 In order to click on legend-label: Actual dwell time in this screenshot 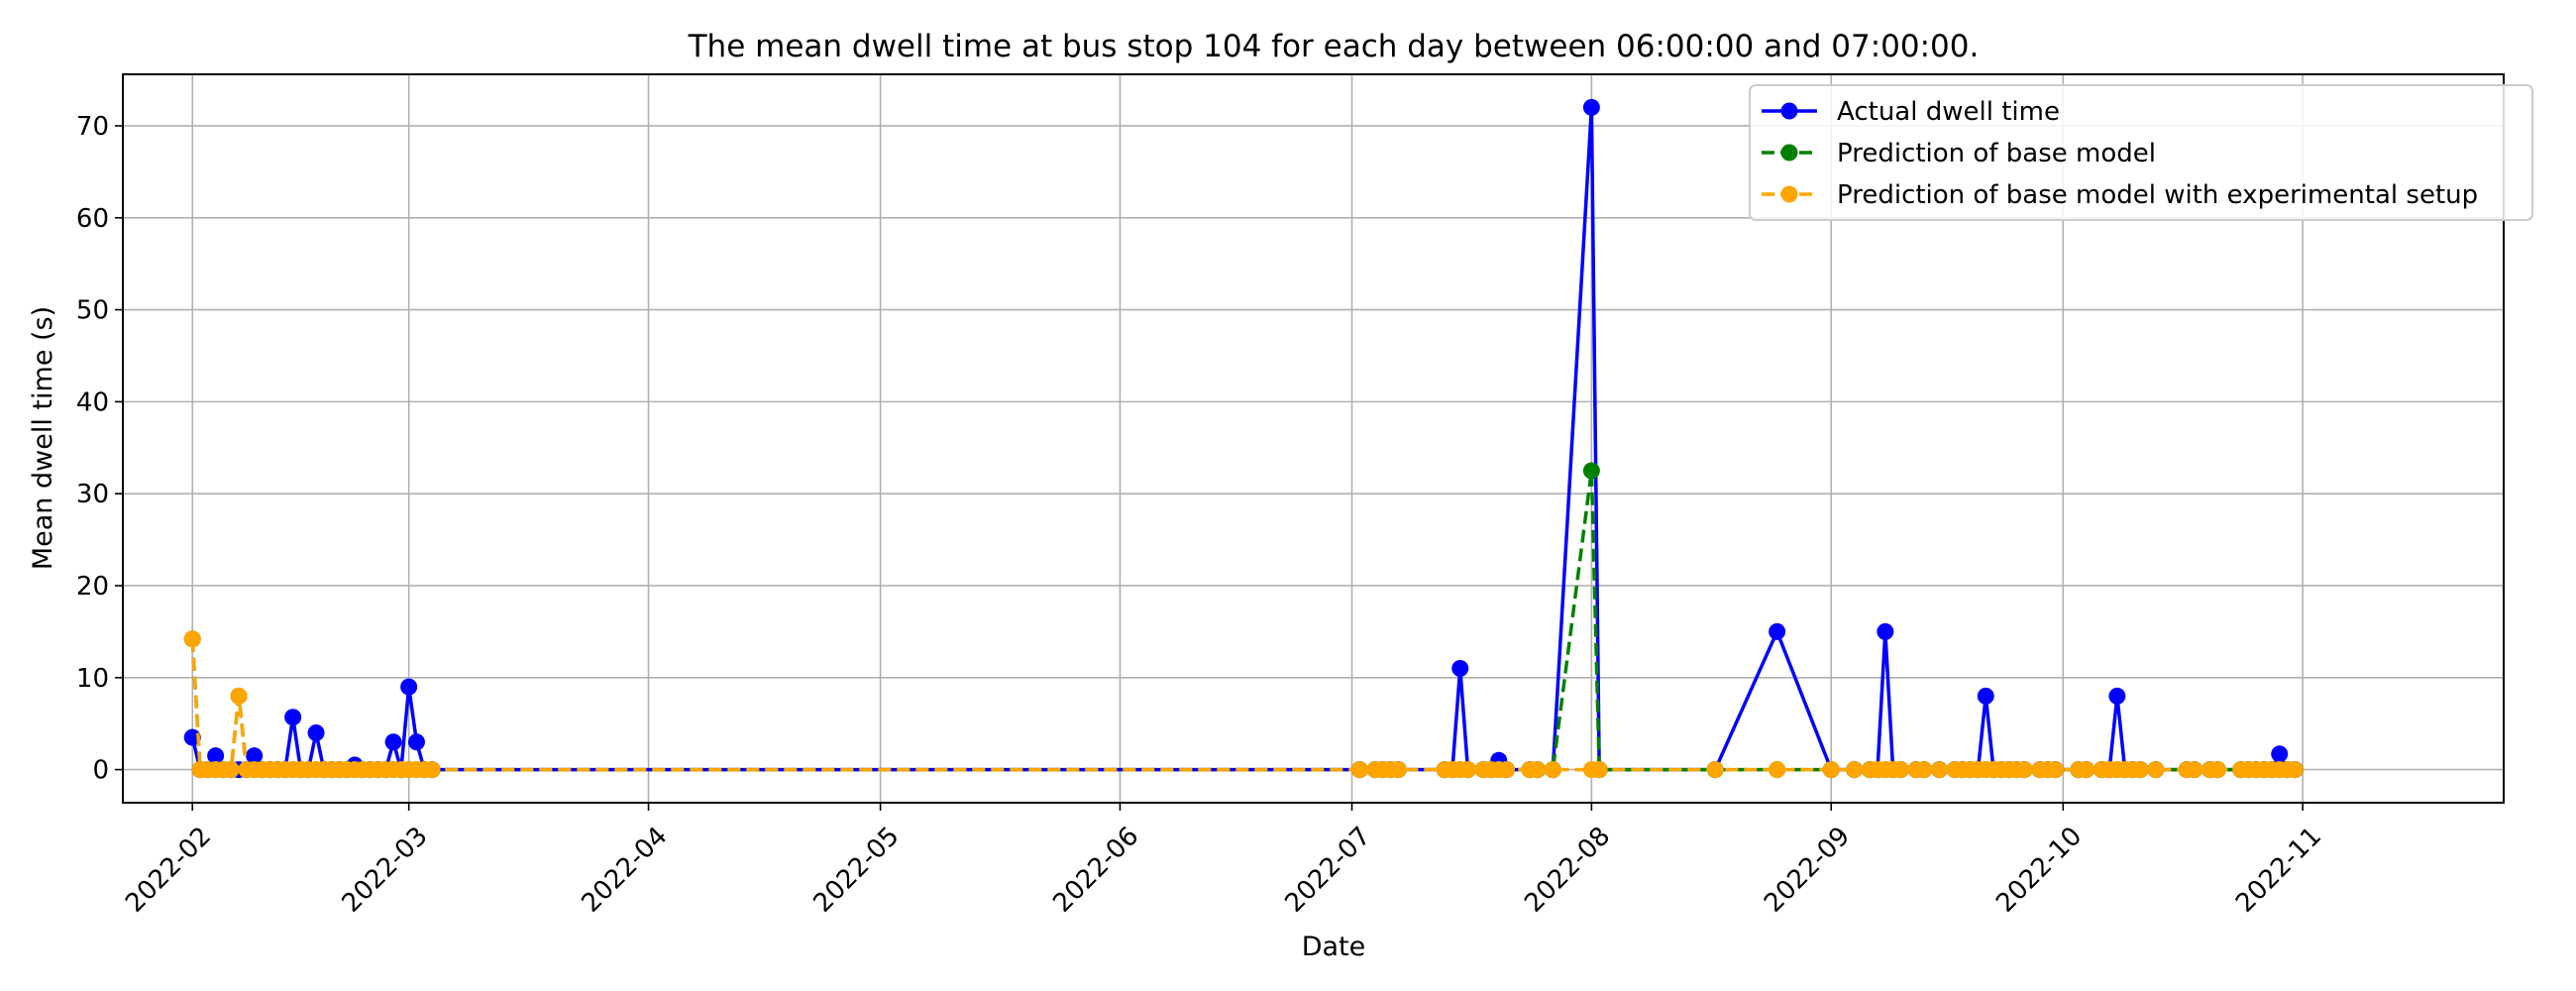, I will do `click(1948, 112)`.